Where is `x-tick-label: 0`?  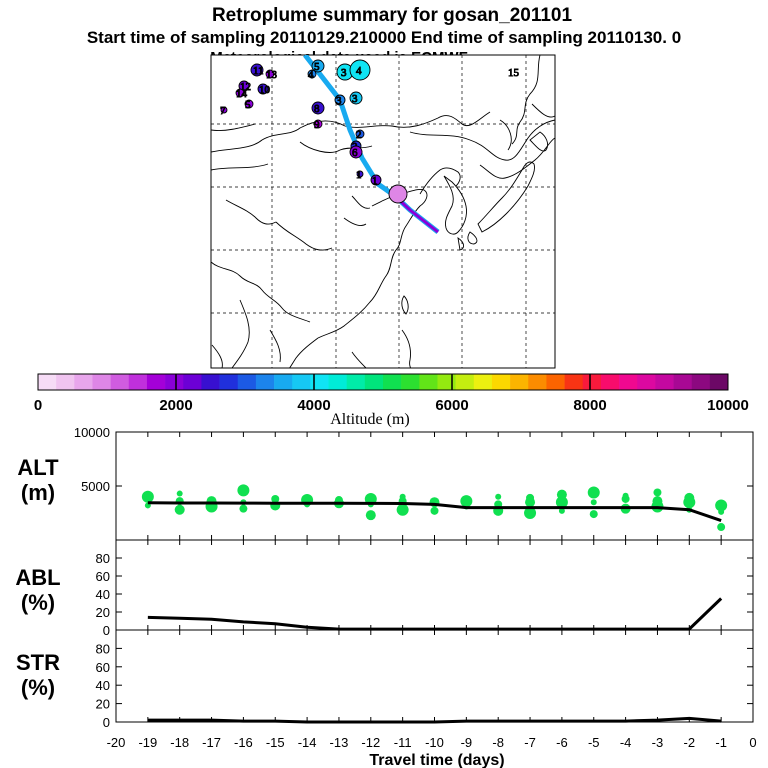 x-tick-label: 0 is located at coordinates (752, 742).